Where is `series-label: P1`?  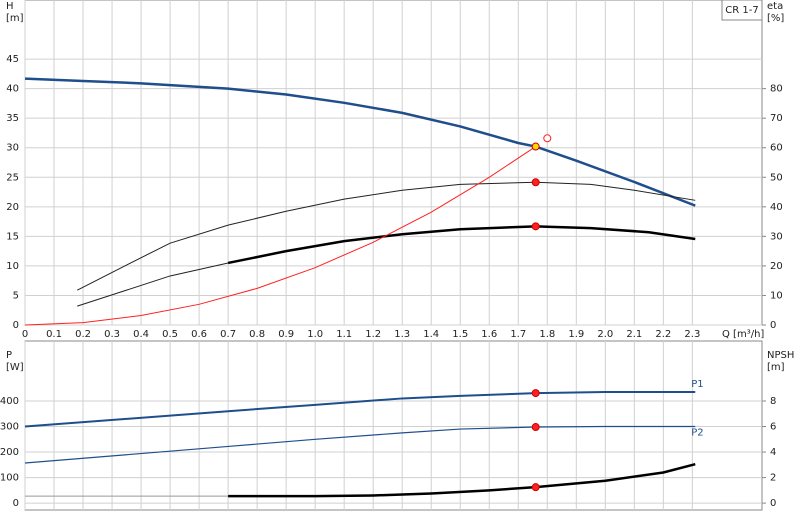 series-label: P1 is located at coordinates (697, 384).